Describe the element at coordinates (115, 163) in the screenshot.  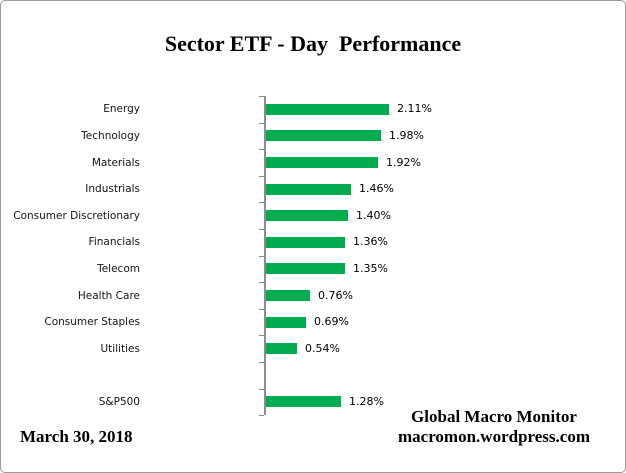
I see `category-label: Materials` at that location.